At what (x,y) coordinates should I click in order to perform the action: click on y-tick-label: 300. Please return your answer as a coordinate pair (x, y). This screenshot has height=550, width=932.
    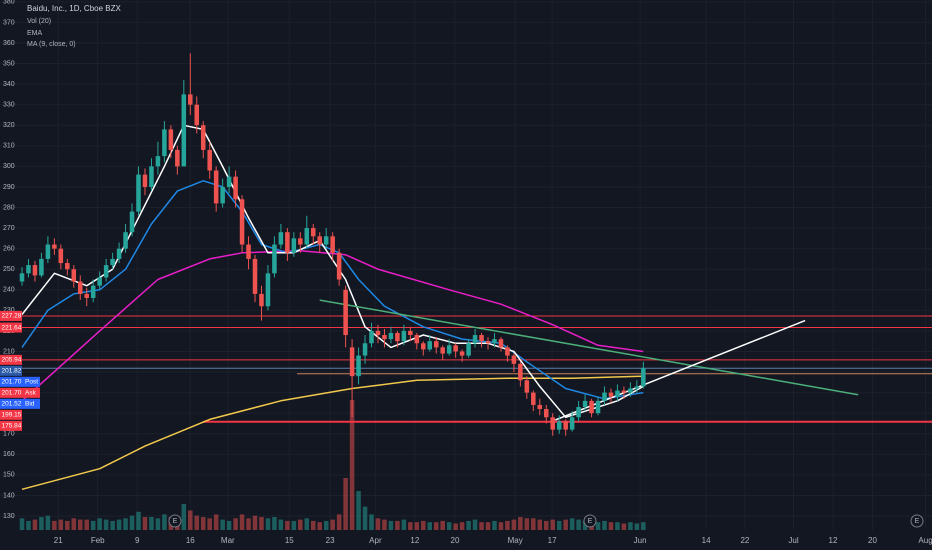
    Looking at the image, I should click on (9, 166).